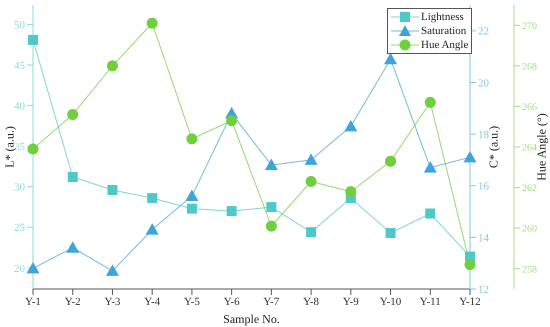 The height and width of the screenshot is (327, 550). I want to click on x-tick-label: Y-4, so click(152, 302).